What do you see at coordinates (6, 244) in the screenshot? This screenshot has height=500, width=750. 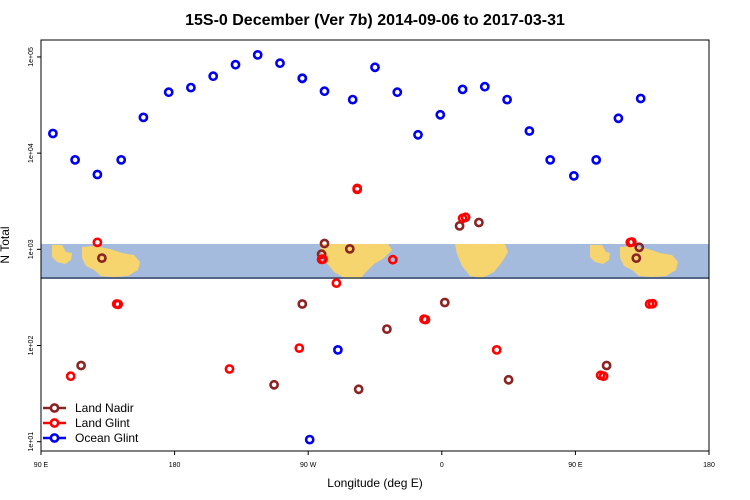 I see `y-axis-label: N Total` at bounding box center [6, 244].